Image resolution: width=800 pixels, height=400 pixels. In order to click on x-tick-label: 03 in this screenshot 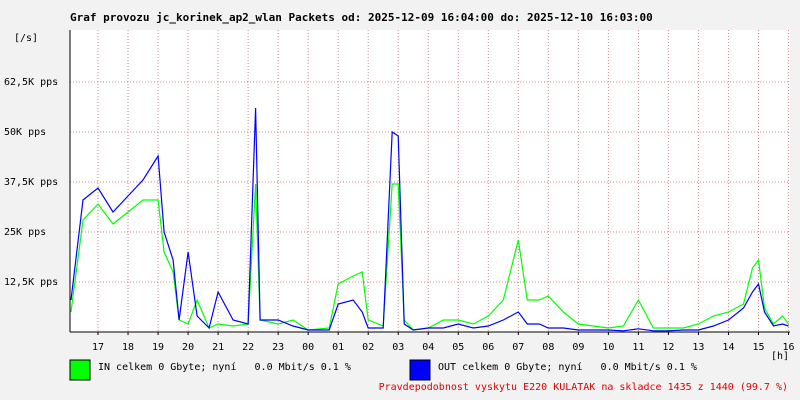, I will do `click(398, 347)`.